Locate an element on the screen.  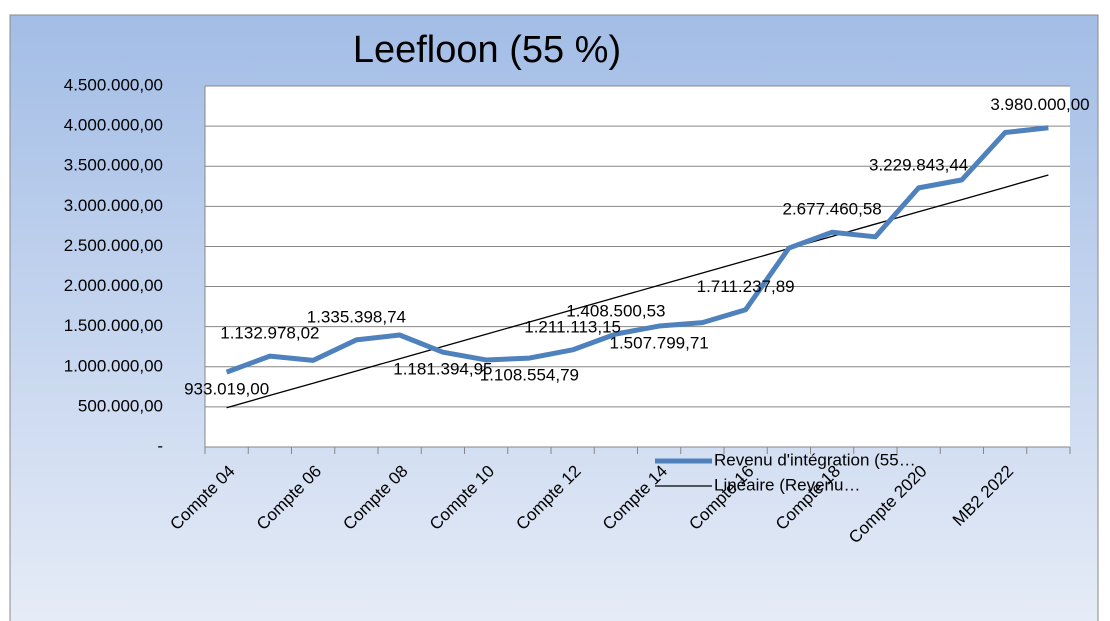
chart-title: Leefloon (55 %) is located at coordinates (487, 50).